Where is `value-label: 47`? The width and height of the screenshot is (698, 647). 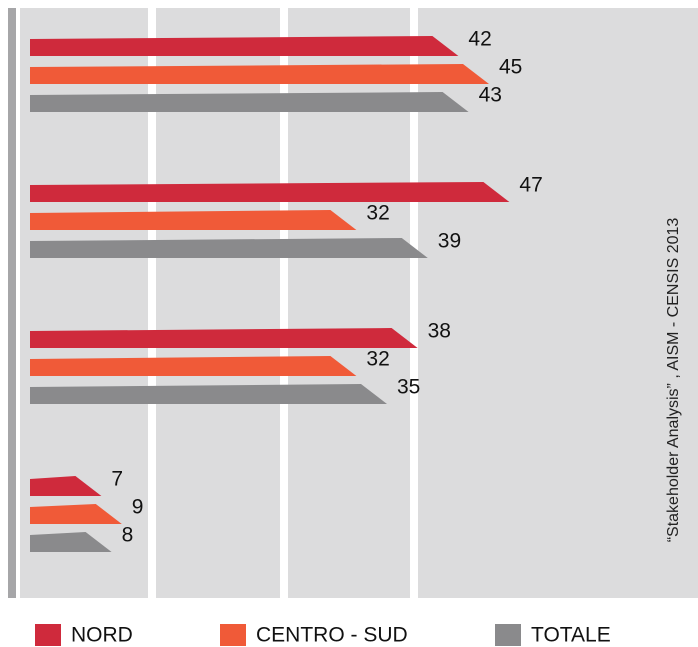 value-label: 47 is located at coordinates (530, 185).